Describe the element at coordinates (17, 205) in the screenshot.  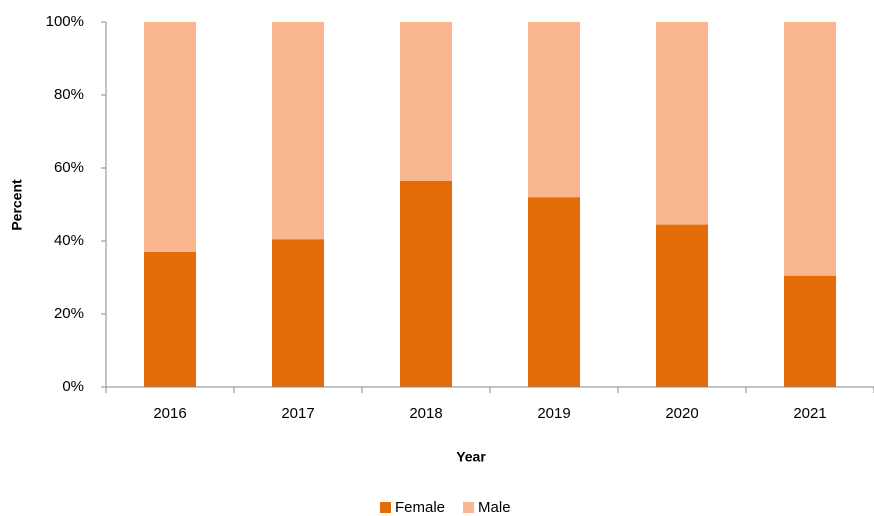
I see `y-axis-title: Percent` at that location.